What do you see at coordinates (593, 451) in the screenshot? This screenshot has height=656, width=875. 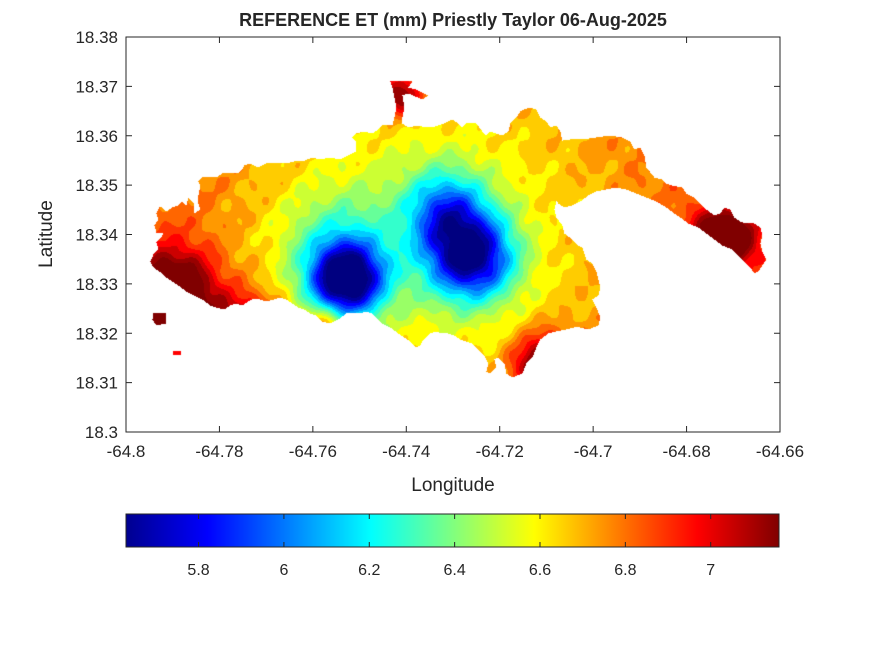 I see `x-tick-label: -64.7` at bounding box center [593, 451].